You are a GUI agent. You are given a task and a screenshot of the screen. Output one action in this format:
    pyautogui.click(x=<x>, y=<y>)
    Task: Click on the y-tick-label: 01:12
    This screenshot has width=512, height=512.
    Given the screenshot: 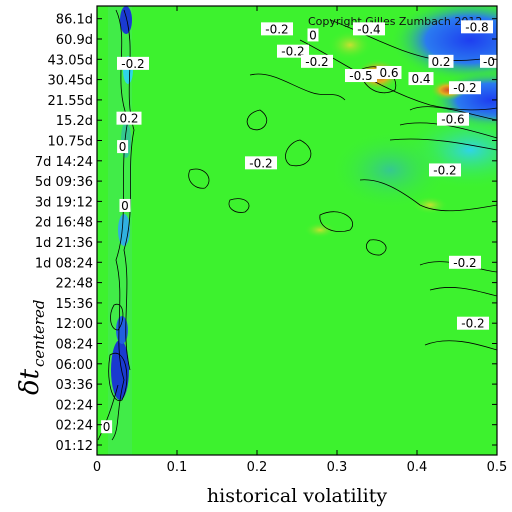 What is the action you would take?
    pyautogui.click(x=74, y=446)
    